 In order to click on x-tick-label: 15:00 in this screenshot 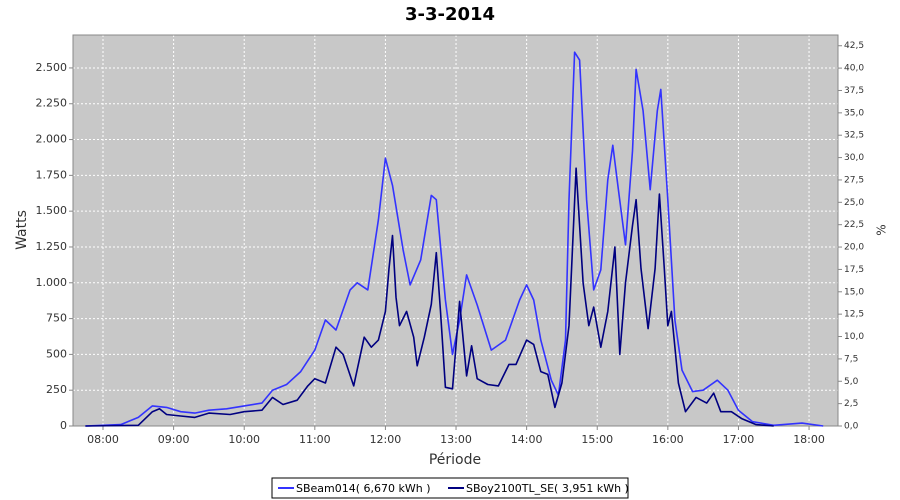, I will do `click(597, 439)`.